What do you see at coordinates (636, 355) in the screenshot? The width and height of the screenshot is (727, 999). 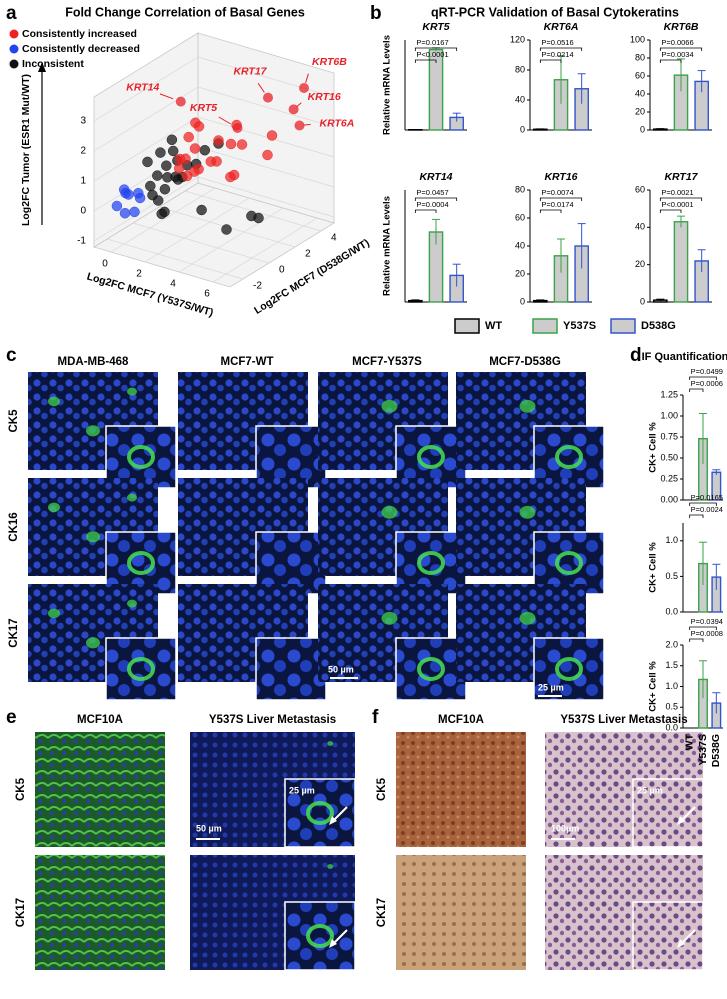 I see `panel-label: d` at bounding box center [636, 355].